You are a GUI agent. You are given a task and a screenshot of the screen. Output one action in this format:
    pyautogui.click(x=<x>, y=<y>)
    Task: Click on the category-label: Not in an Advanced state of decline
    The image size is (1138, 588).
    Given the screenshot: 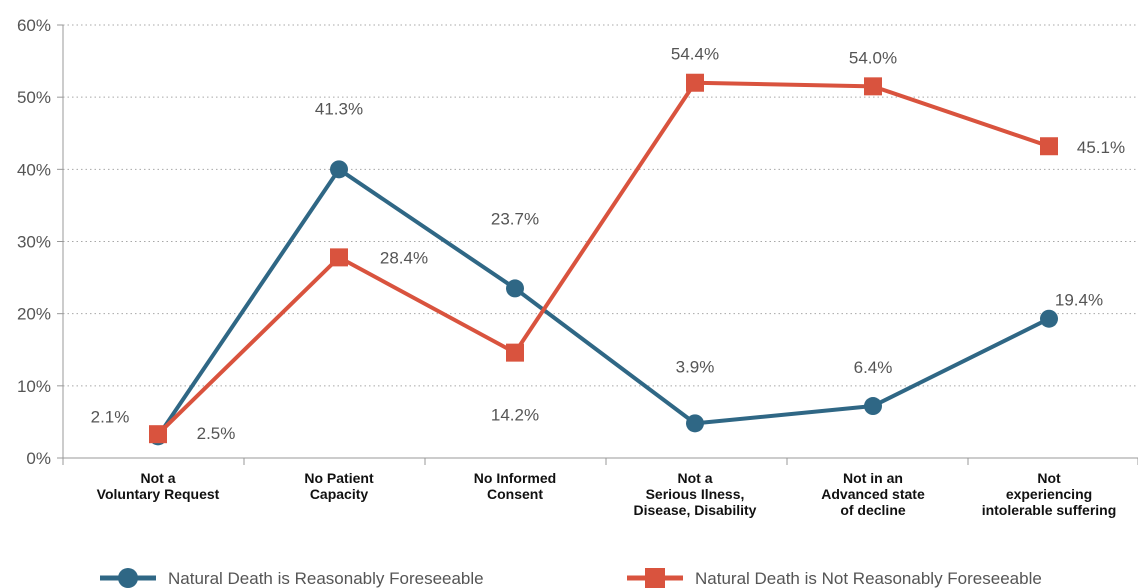 What is the action you would take?
    pyautogui.click(x=873, y=494)
    